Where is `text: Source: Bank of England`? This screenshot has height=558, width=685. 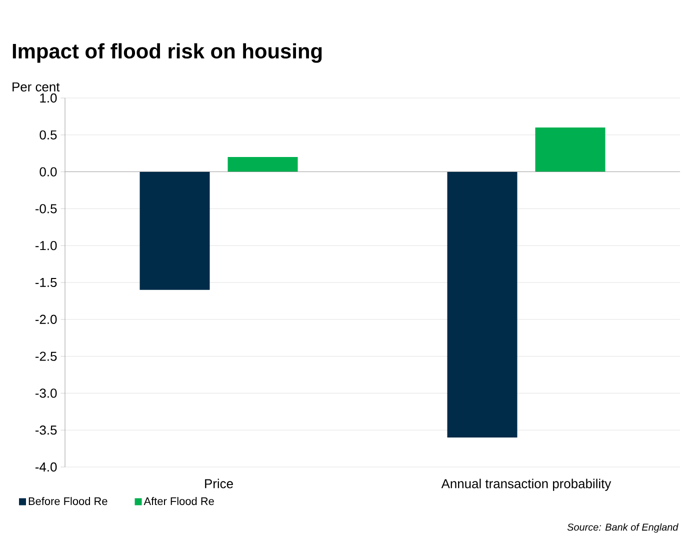 text: Source: Bank of England is located at coordinates (622, 528).